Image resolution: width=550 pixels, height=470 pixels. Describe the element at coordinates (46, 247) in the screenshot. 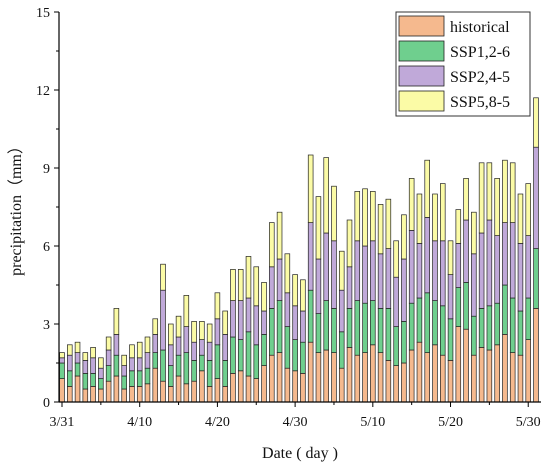

I see `y-tick-label: 6` at that location.